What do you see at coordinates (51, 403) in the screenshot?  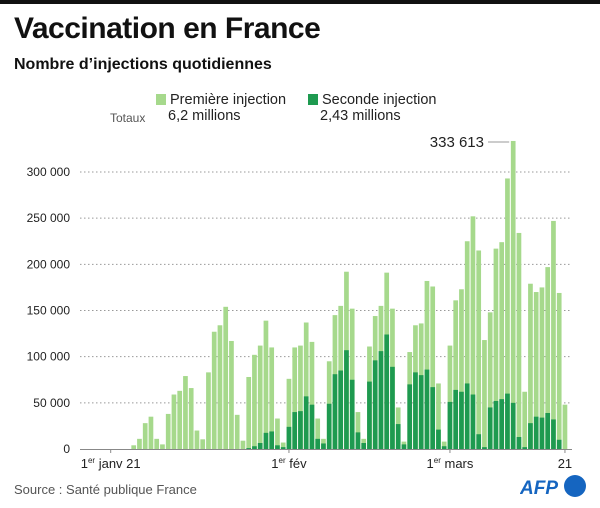 I see `y-tick-label: 50 000` at bounding box center [51, 403].